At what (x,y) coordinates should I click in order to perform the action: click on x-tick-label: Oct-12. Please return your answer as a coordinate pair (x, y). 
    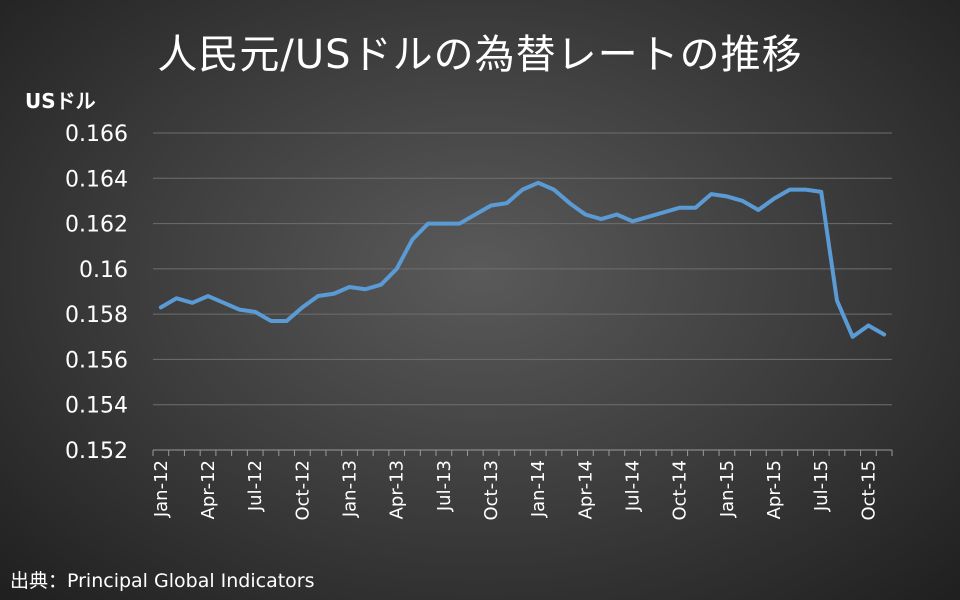
    Looking at the image, I should click on (302, 490).